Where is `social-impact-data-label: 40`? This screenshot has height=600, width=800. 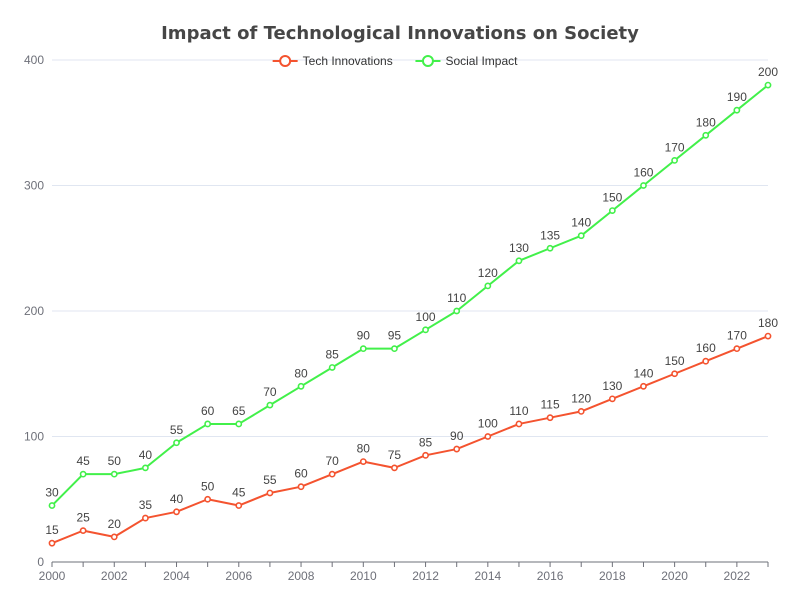 social-impact-data-label: 40 is located at coordinates (146, 455).